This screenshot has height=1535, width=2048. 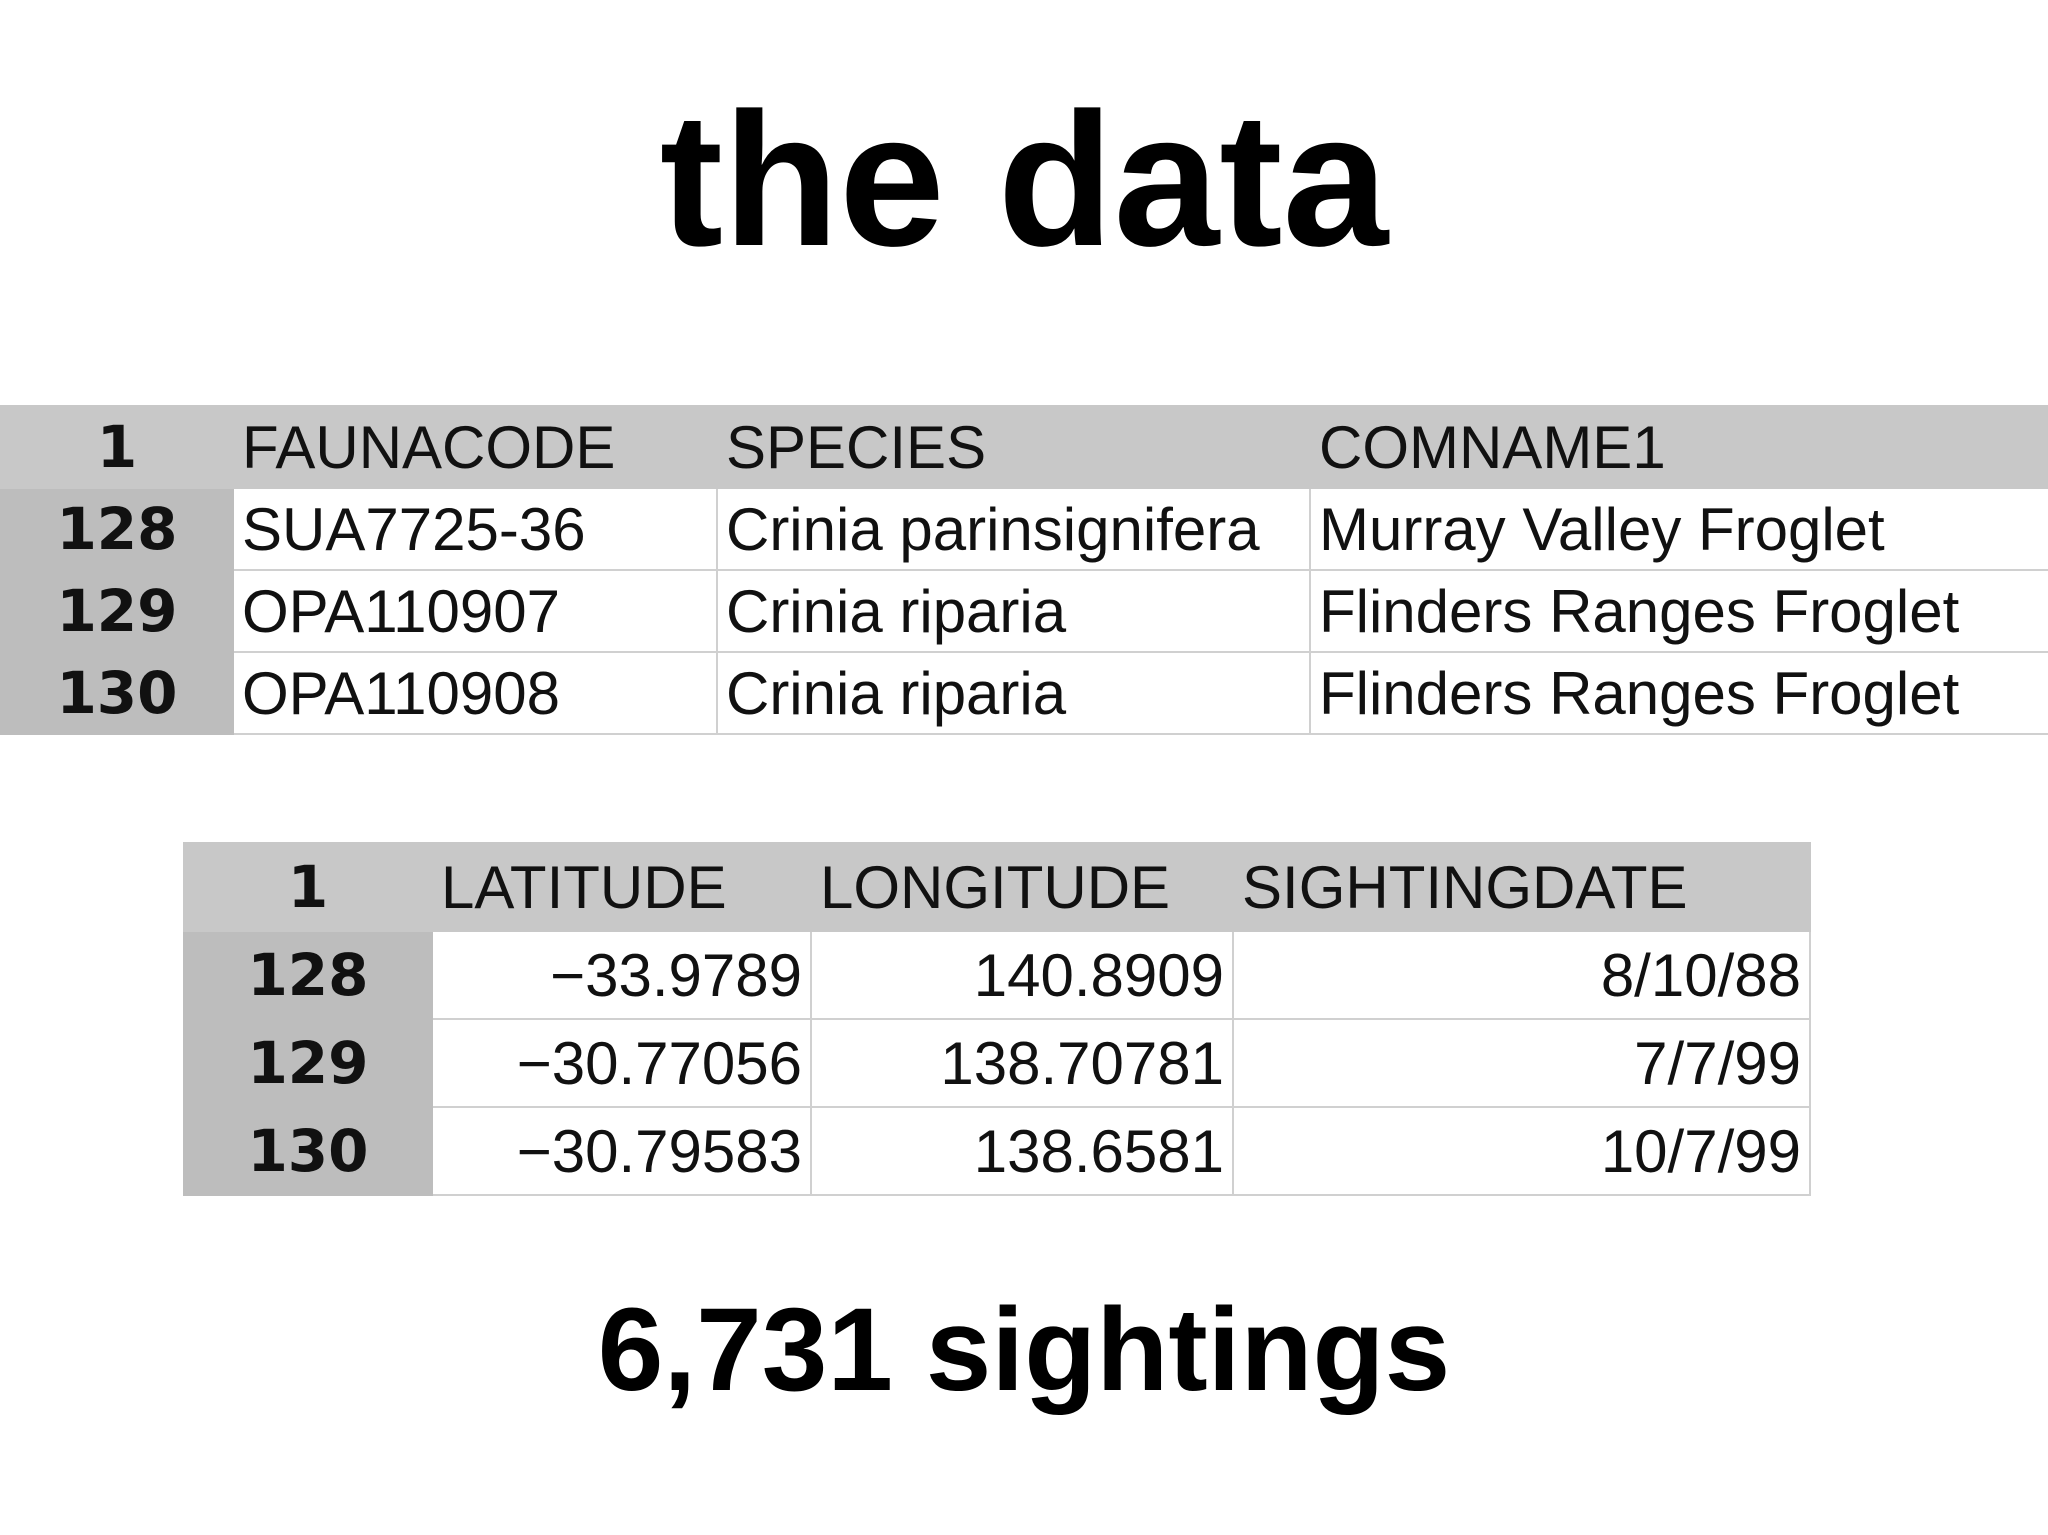 I want to click on column-header: LATITUDE, so click(x=621, y=887).